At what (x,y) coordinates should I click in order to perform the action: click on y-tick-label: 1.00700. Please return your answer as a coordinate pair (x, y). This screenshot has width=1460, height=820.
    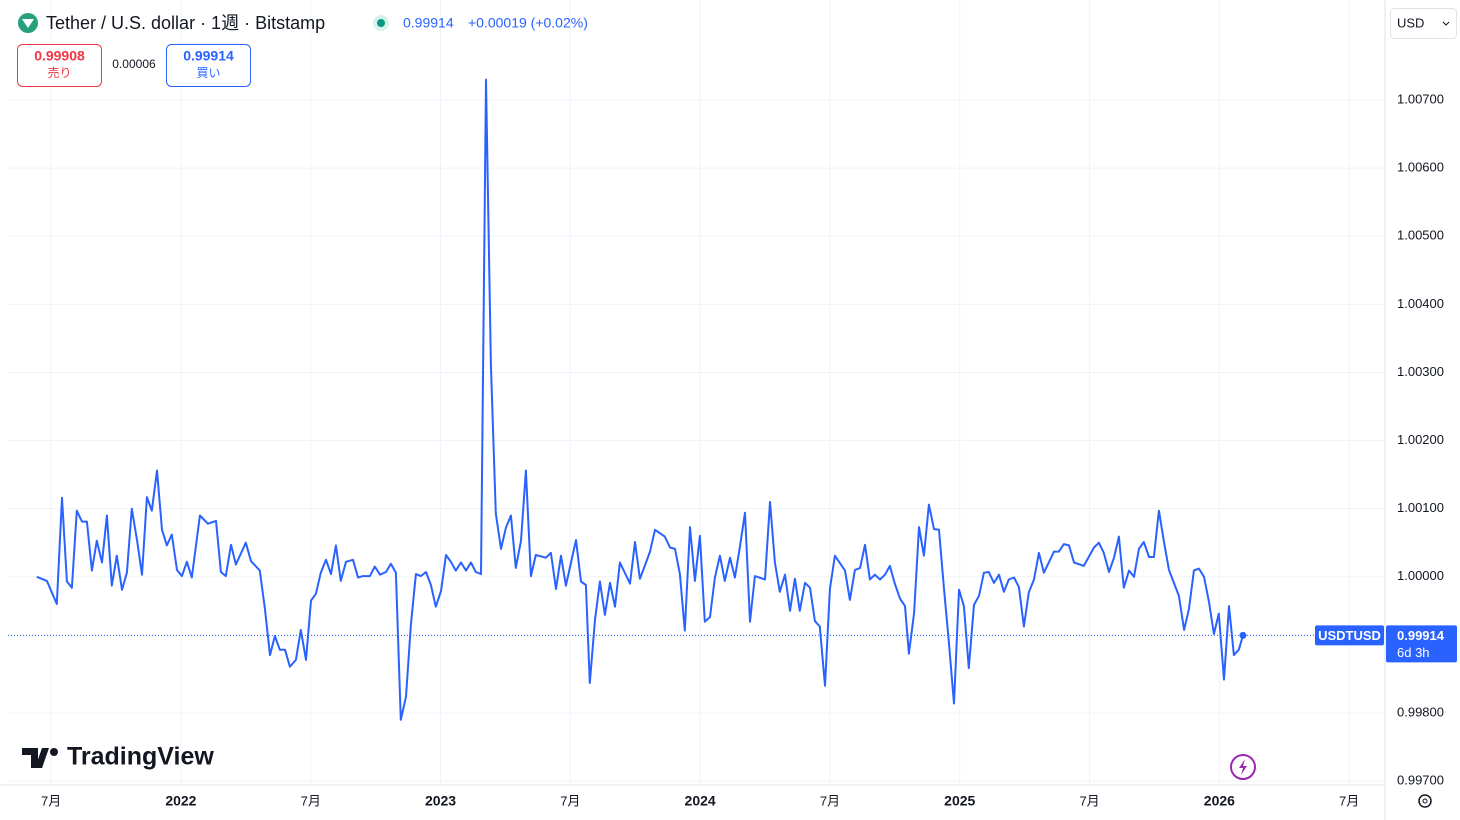
    Looking at the image, I should click on (1420, 98).